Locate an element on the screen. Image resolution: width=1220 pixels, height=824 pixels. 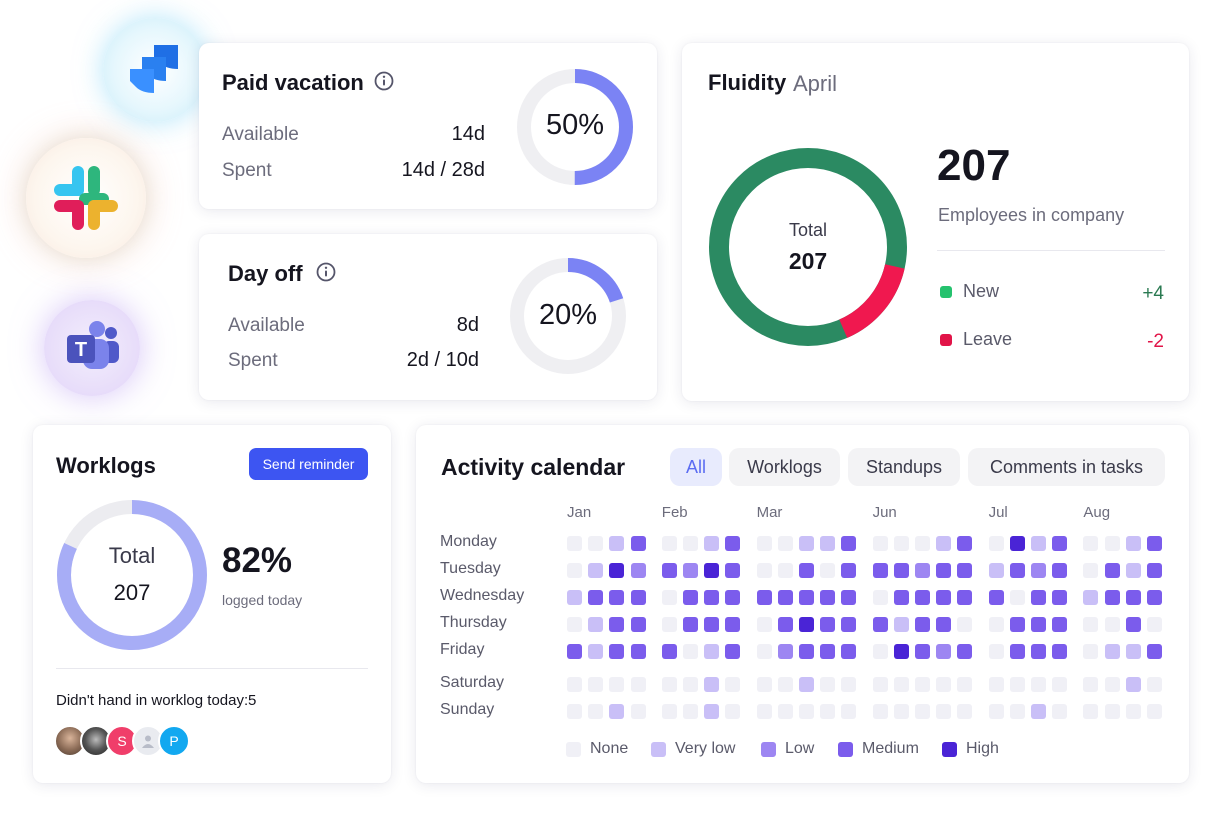
tab-standups: Standups is located at coordinates (904, 467).